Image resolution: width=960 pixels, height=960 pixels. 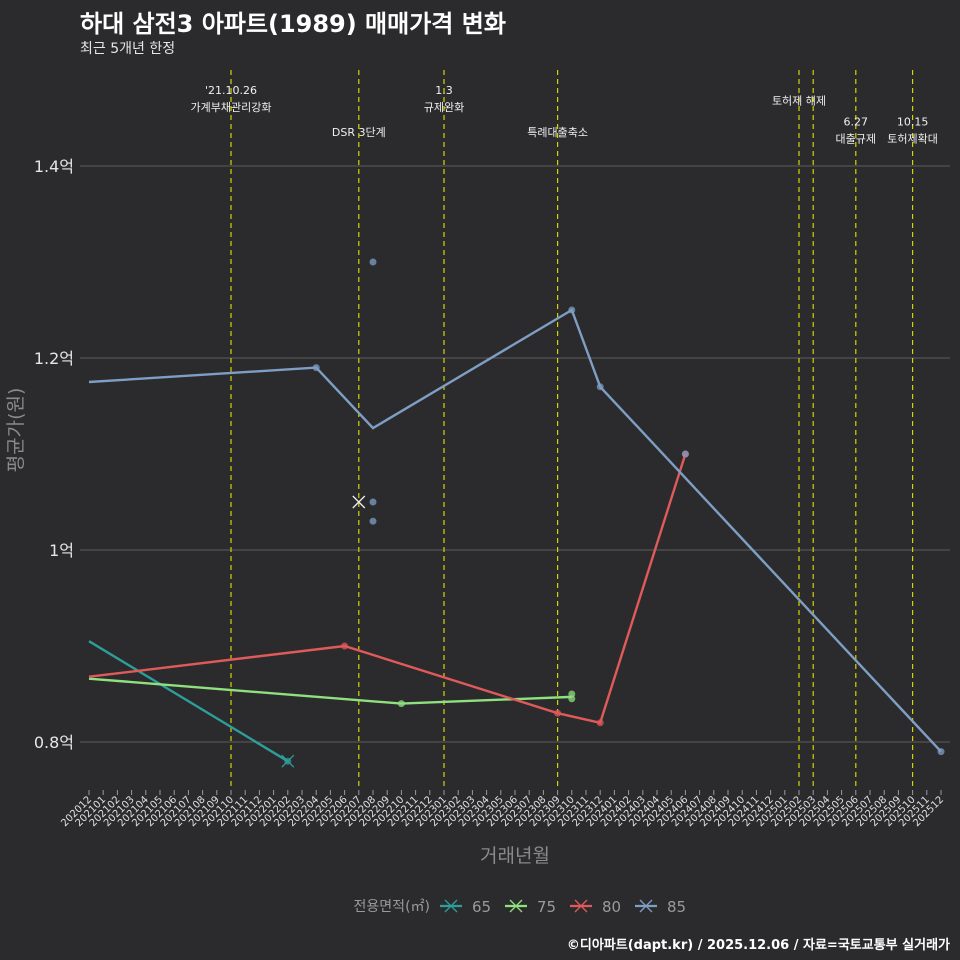 What do you see at coordinates (912, 139) in the screenshot?
I see `event-label: 토허제확대` at bounding box center [912, 139].